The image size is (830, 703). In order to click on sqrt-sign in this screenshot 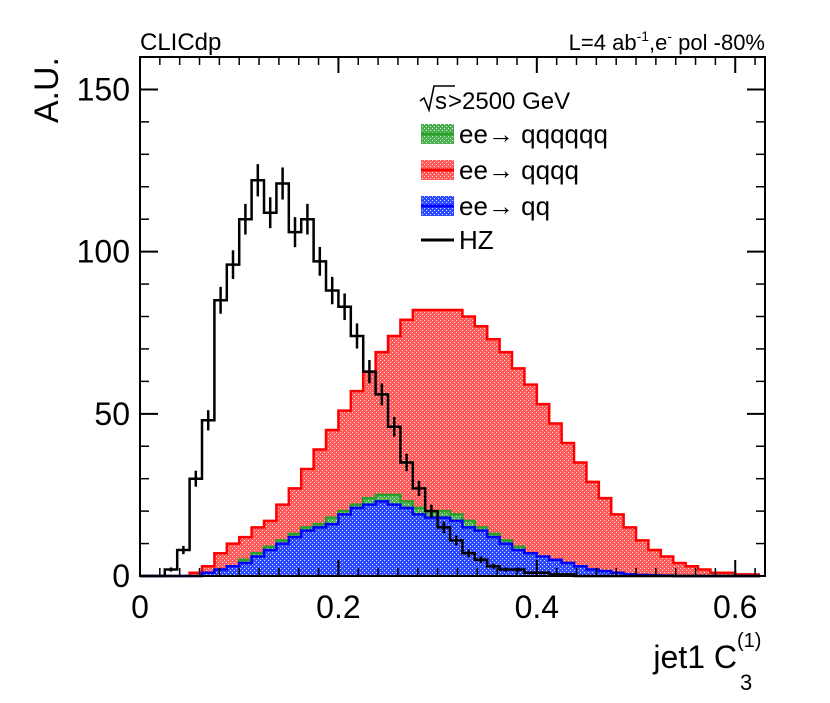, I will do `click(437, 99)`.